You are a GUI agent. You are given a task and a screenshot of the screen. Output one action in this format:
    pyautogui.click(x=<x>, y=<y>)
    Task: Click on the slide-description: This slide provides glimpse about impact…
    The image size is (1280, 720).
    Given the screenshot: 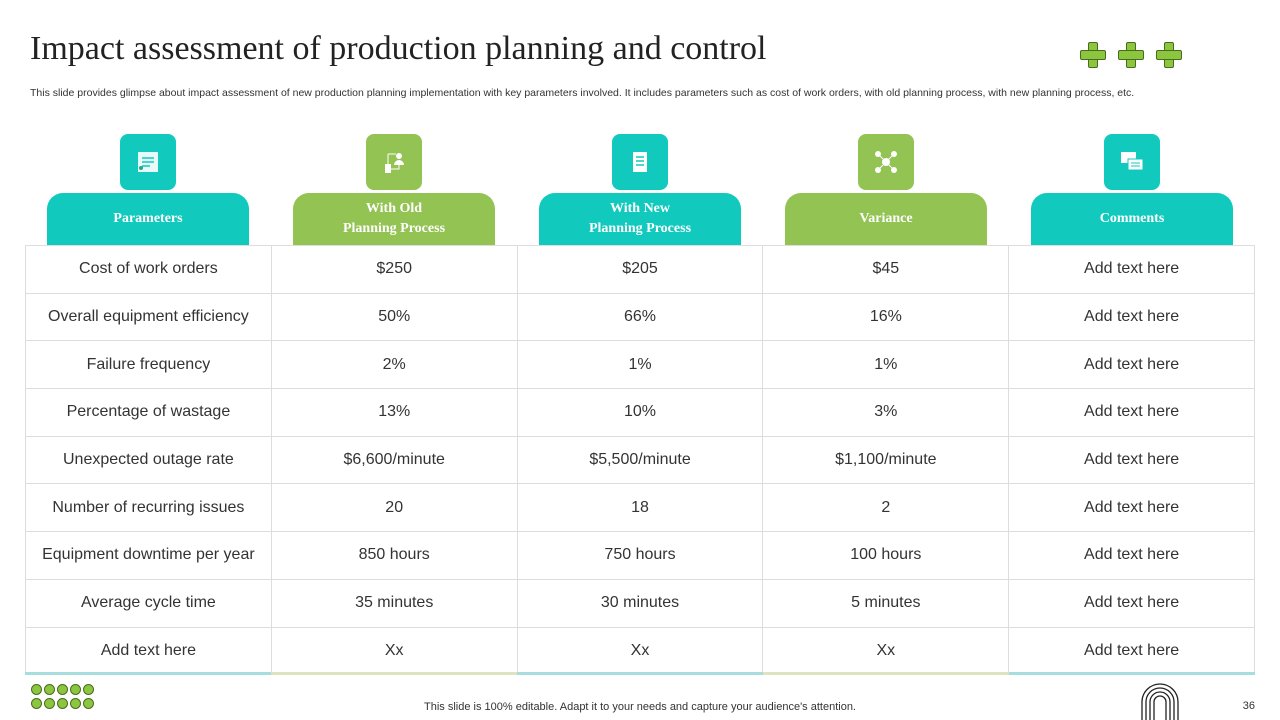 What is the action you would take?
    pyautogui.click(x=582, y=93)
    